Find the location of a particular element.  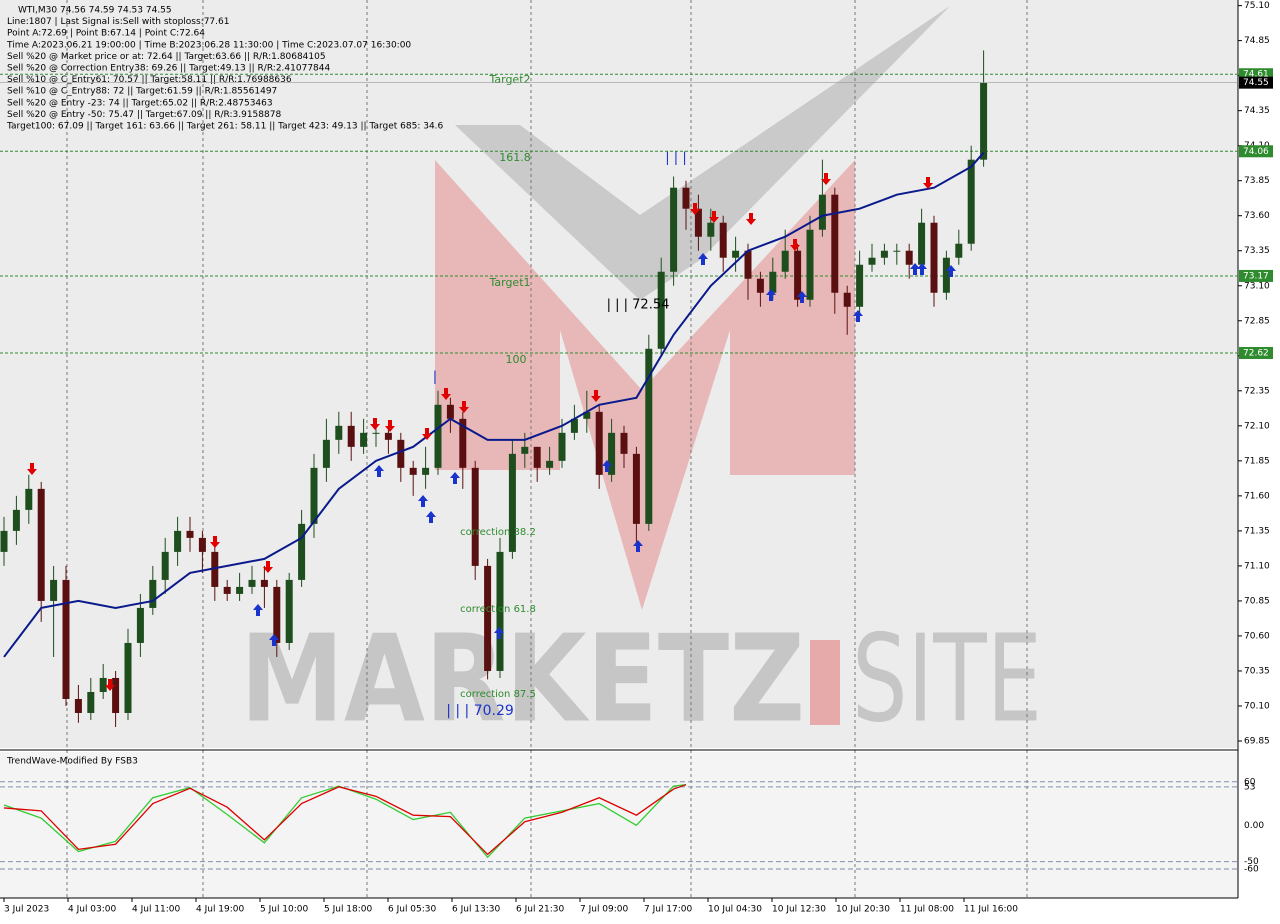

y-tick-label: 69.85 is located at coordinates (1257, 741).